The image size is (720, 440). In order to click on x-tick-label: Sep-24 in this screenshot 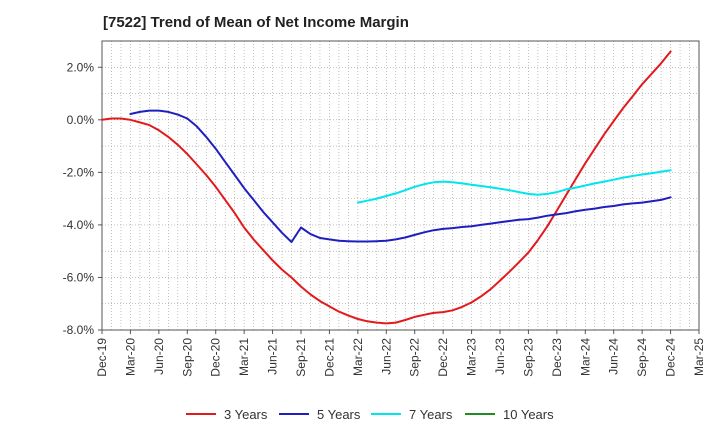, I will do `click(642, 357)`.